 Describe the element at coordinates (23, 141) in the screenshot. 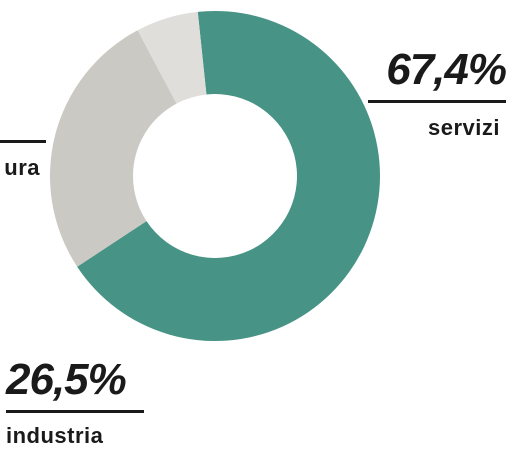

I see `label-rule-agricoltura` at that location.